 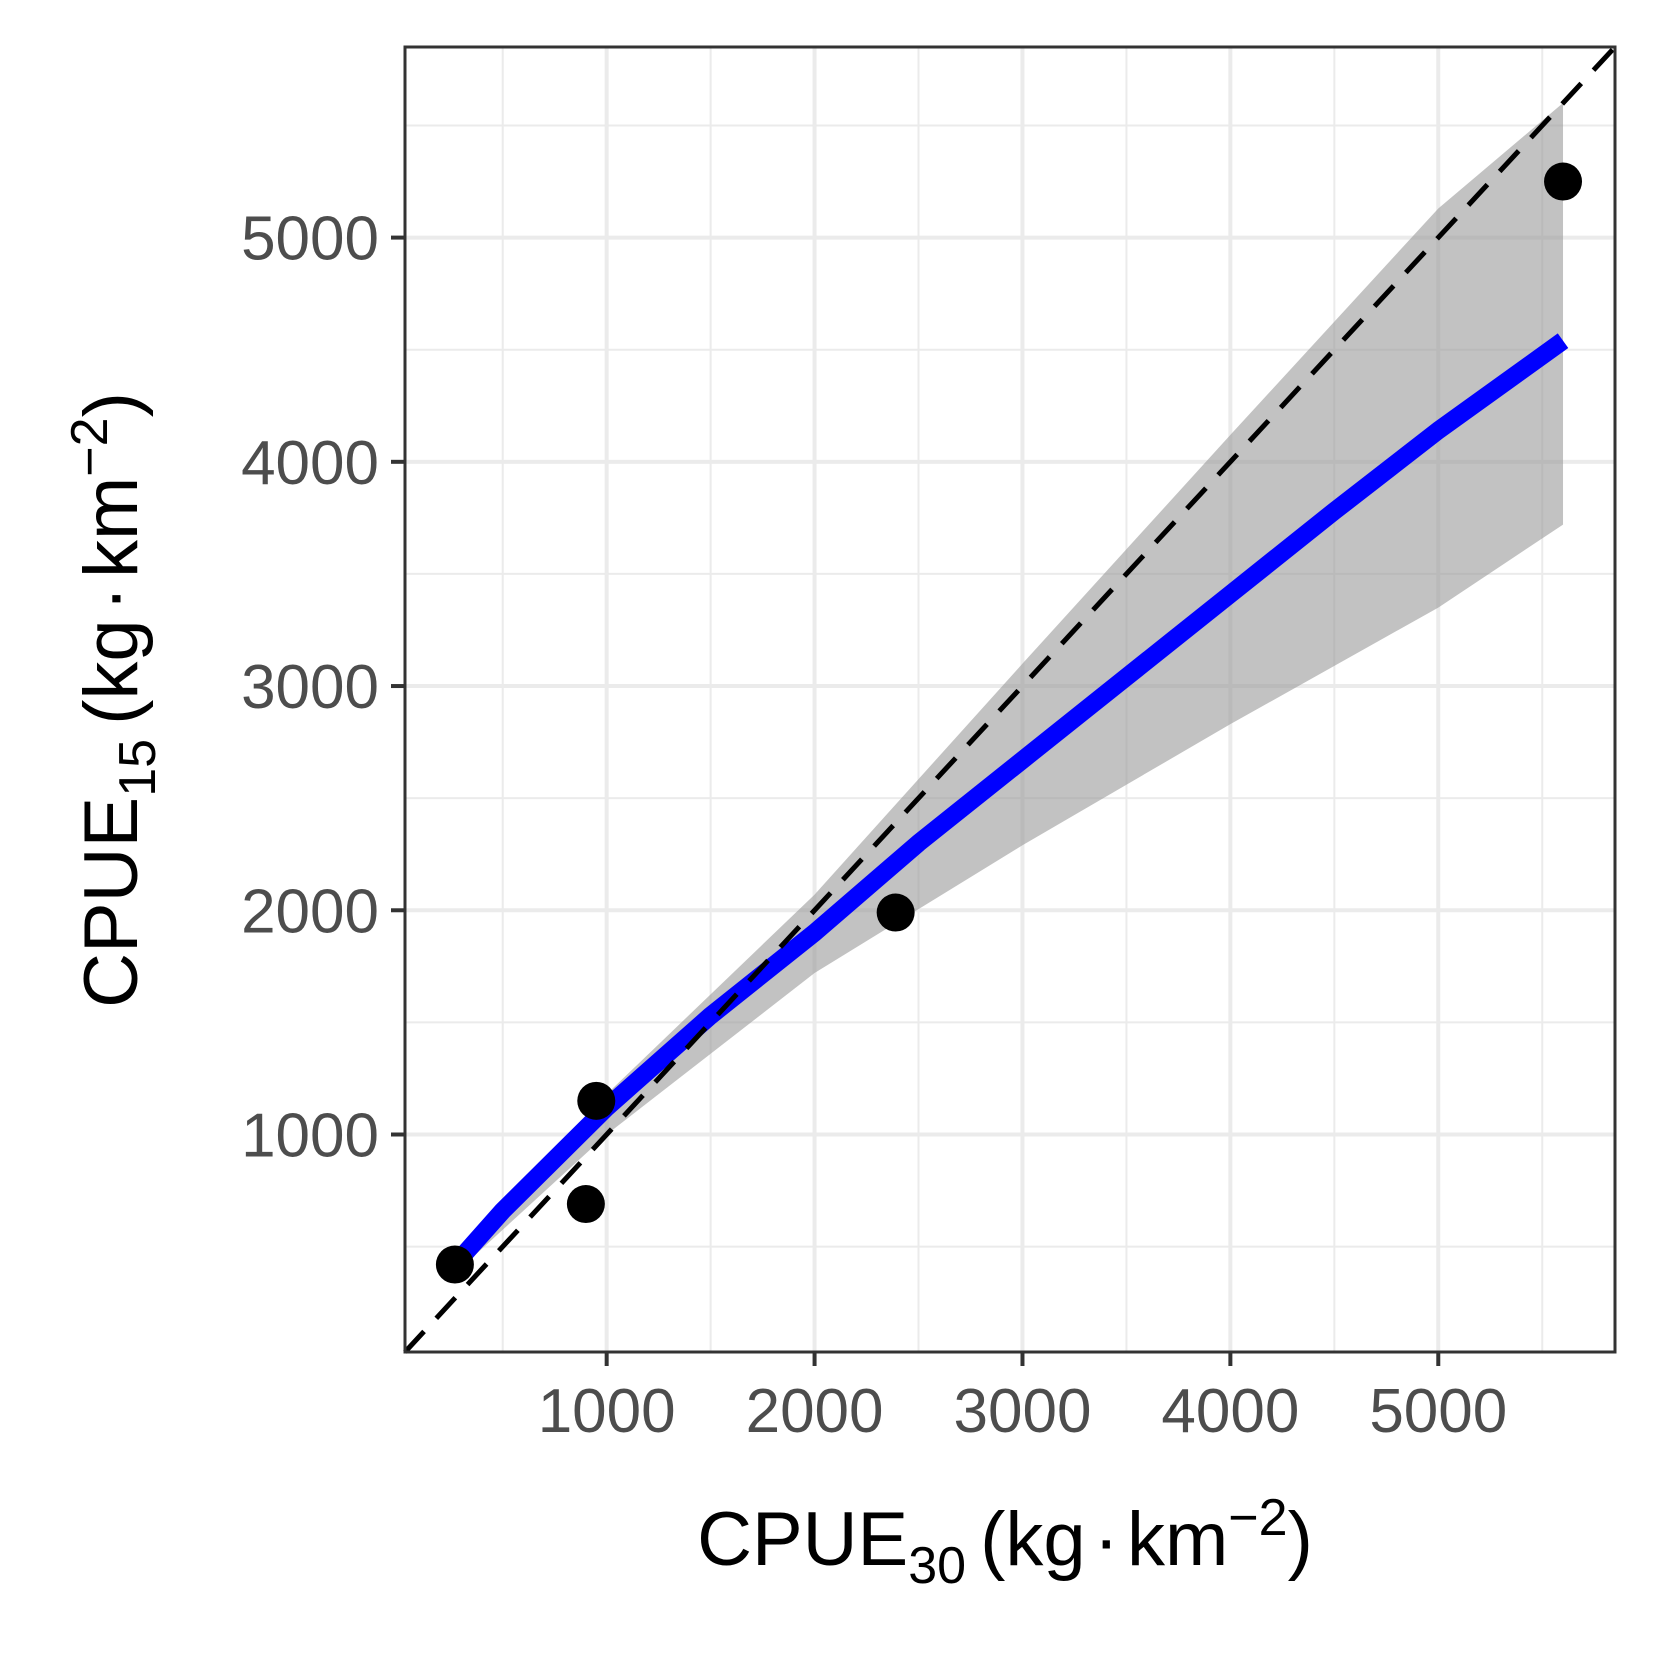 What do you see at coordinates (1177, 1539) in the screenshot?
I see `x-axis-title-km: km` at bounding box center [1177, 1539].